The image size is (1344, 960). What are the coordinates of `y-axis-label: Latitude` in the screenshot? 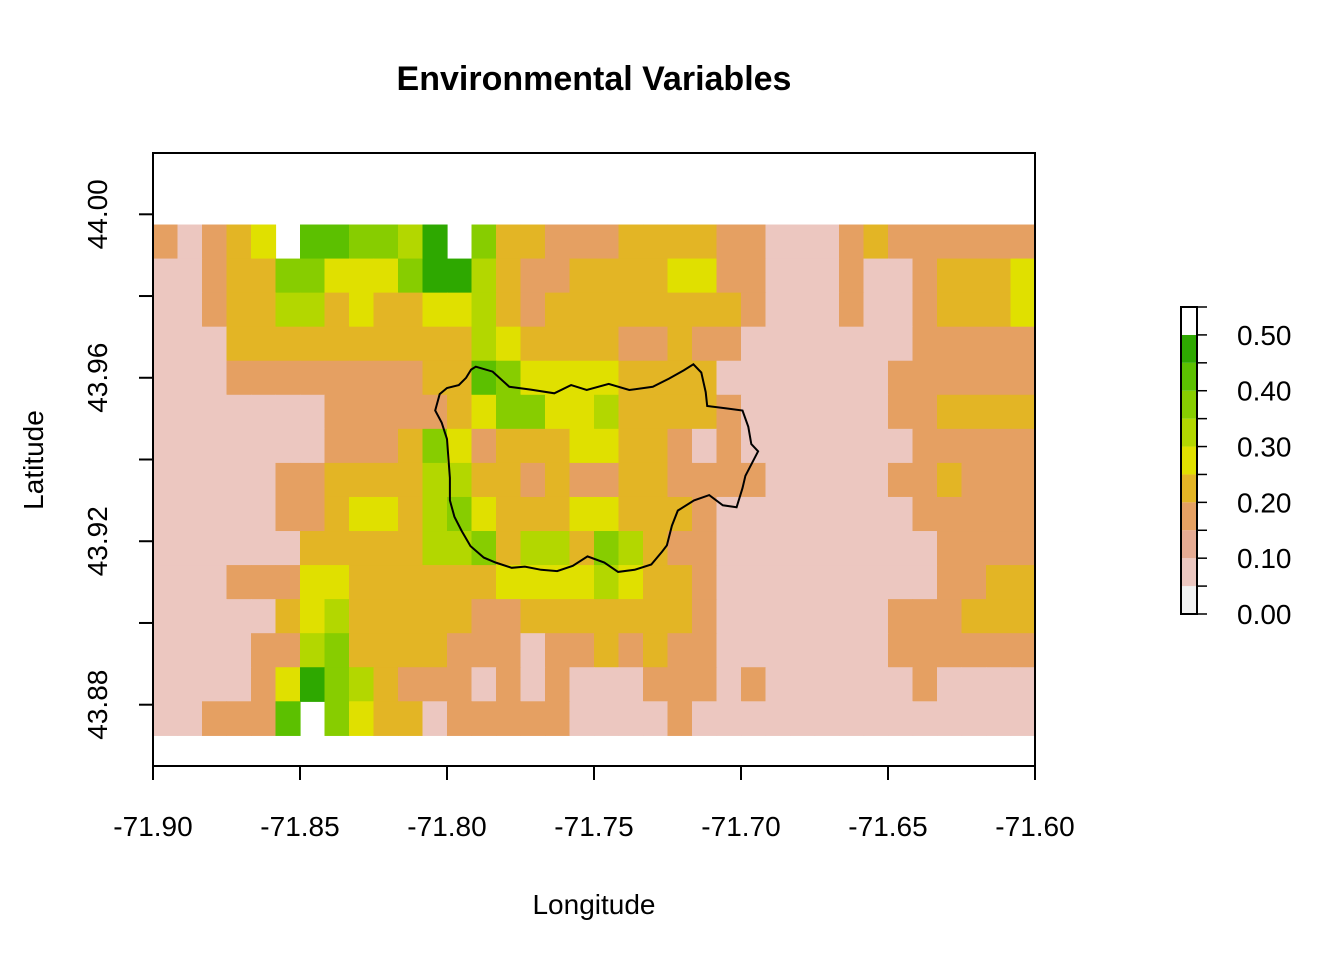 It's located at (33, 460).